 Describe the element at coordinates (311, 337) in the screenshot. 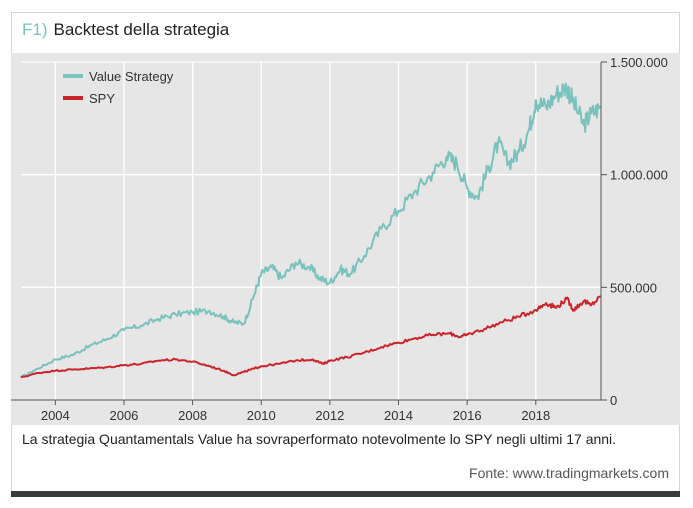

I see `series-line-spy` at that location.